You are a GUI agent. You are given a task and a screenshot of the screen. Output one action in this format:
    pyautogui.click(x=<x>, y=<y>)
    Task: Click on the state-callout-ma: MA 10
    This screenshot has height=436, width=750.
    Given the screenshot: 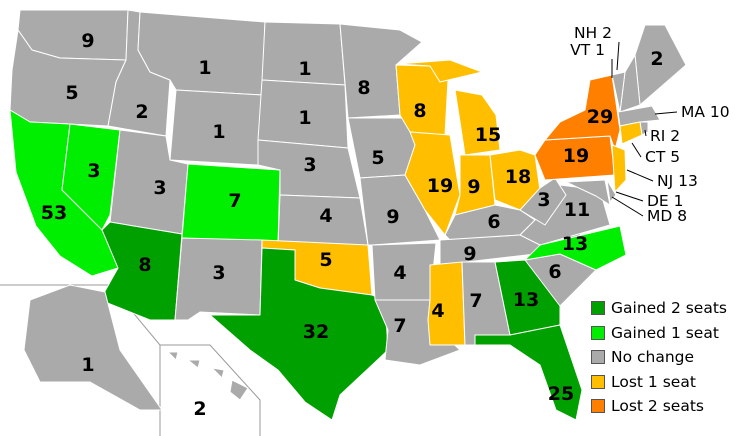 What is the action you would take?
    pyautogui.click(x=705, y=112)
    